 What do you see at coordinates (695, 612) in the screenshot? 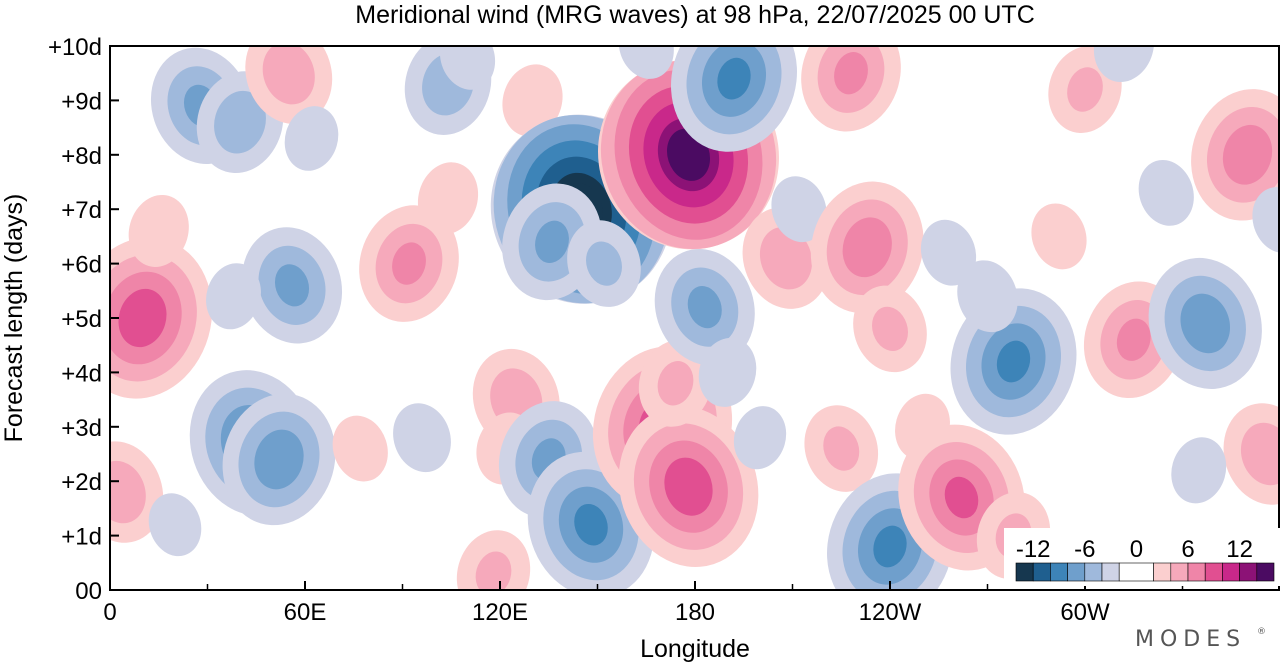
I see `x-tick-label: 180` at bounding box center [695, 612].